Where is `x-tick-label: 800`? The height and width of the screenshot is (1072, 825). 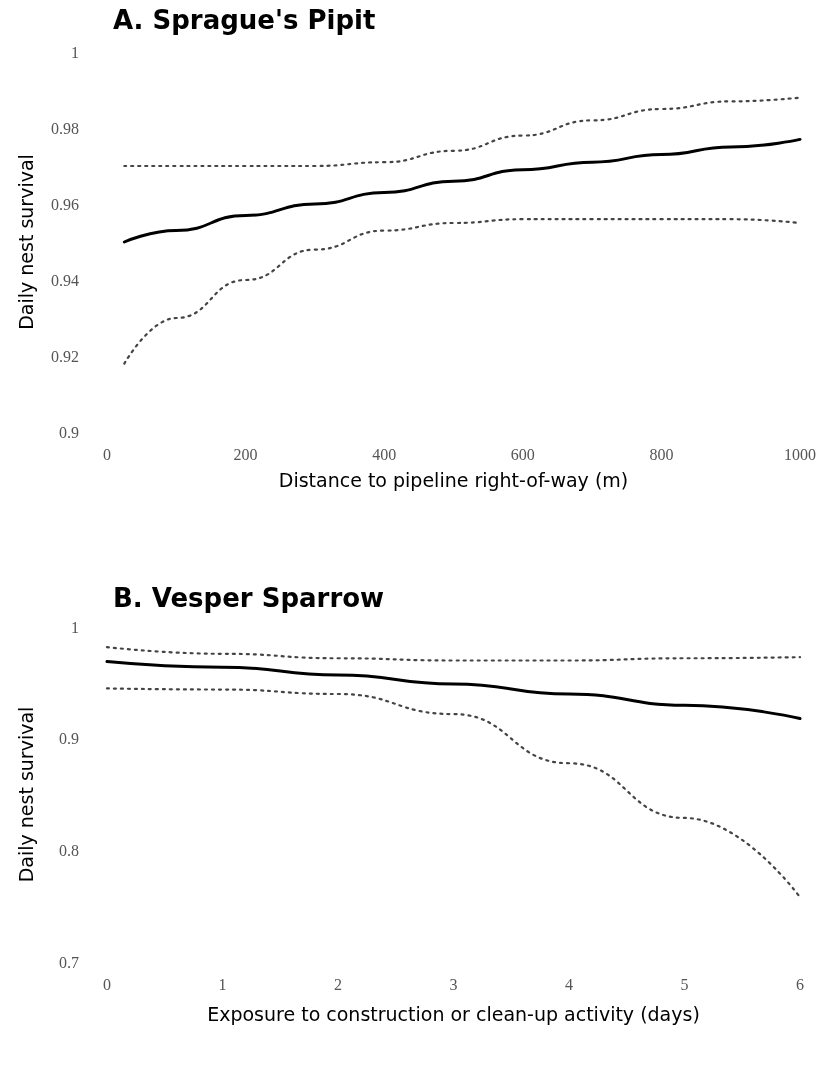
x-tick-label: 800 is located at coordinates (661, 454).